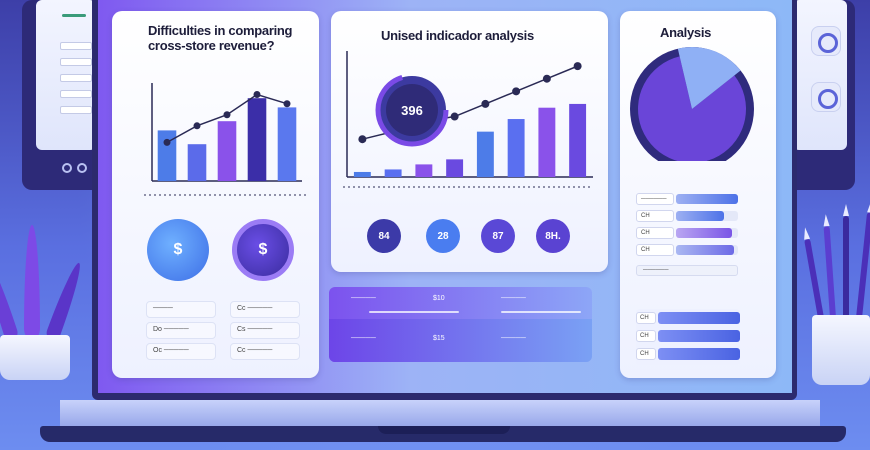  What do you see at coordinates (686, 32) in the screenshot?
I see `panel-analysis-title: Analysis` at bounding box center [686, 32].